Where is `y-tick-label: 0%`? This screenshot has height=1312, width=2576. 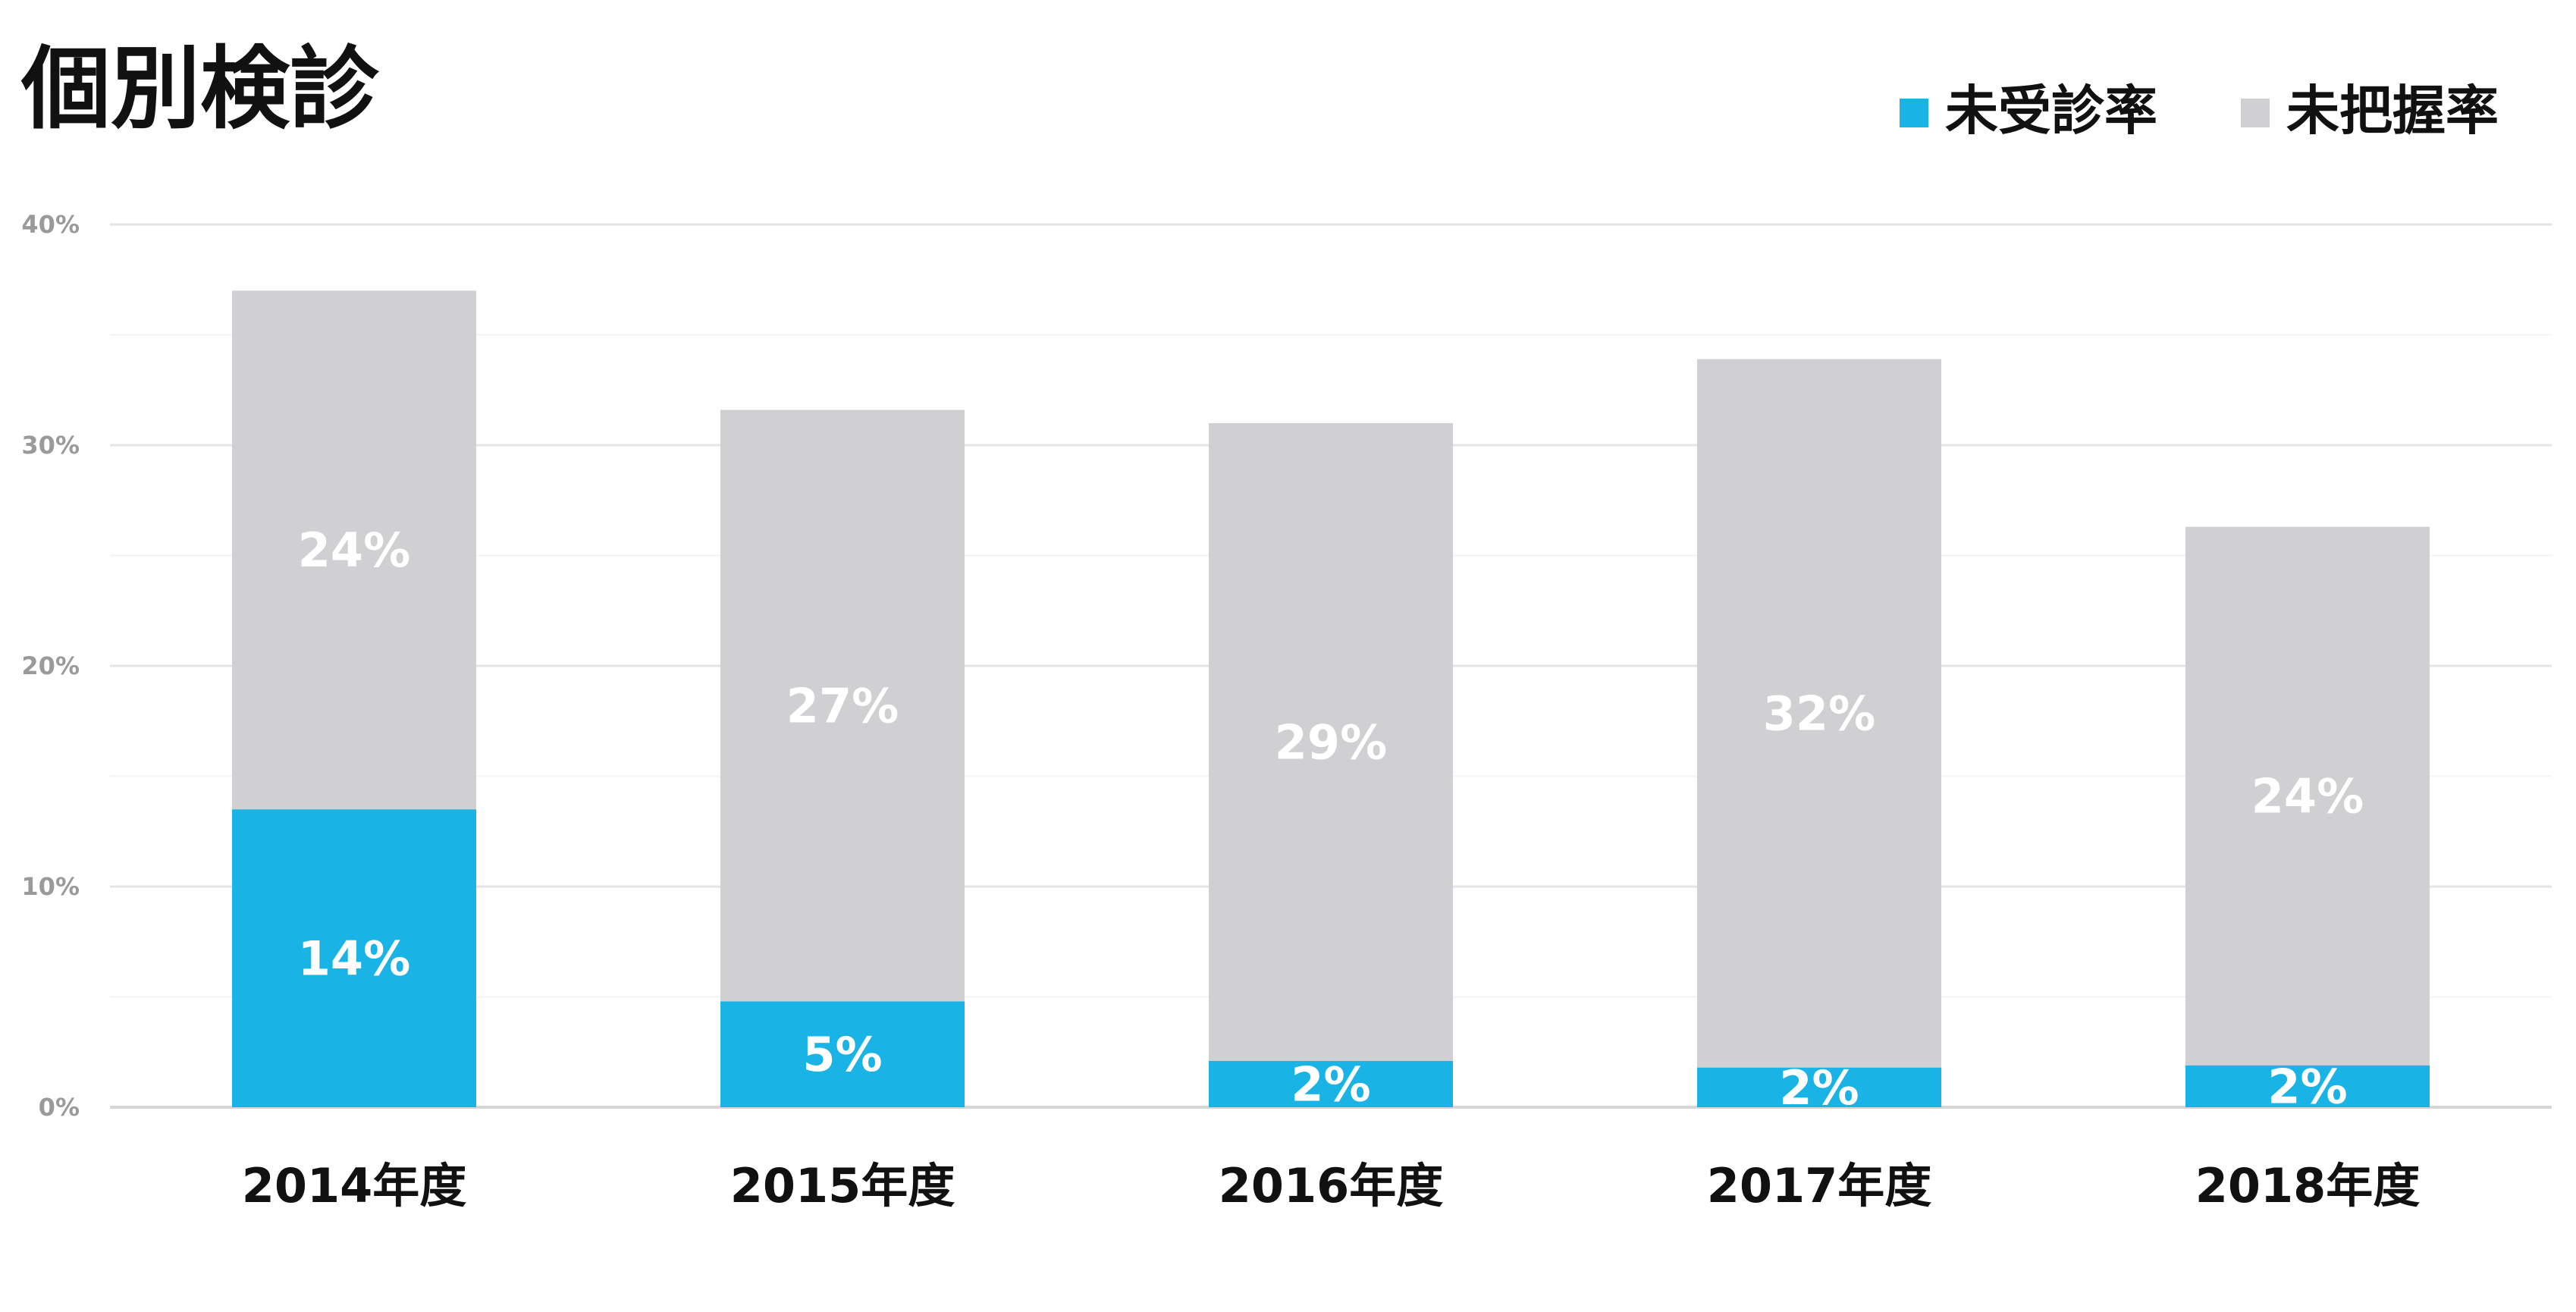 y-tick-label: 0% is located at coordinates (59, 1107).